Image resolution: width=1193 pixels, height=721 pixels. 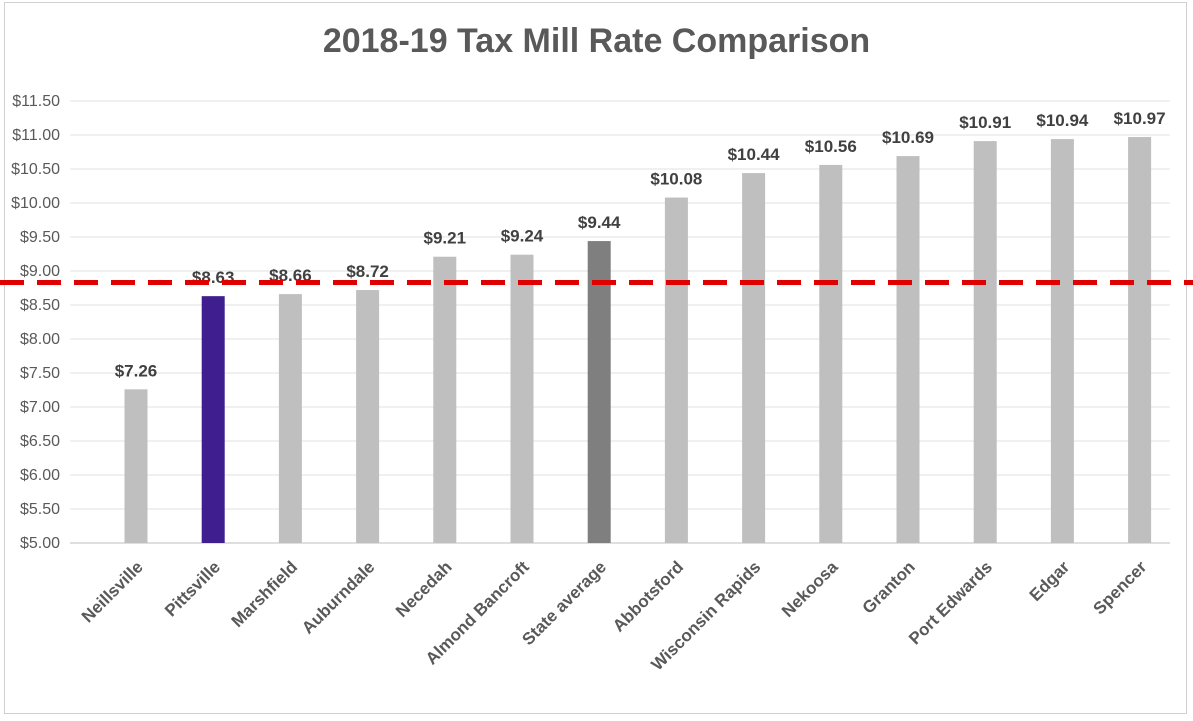 What do you see at coordinates (112, 591) in the screenshot?
I see `x-category-label: Neillsville` at bounding box center [112, 591].